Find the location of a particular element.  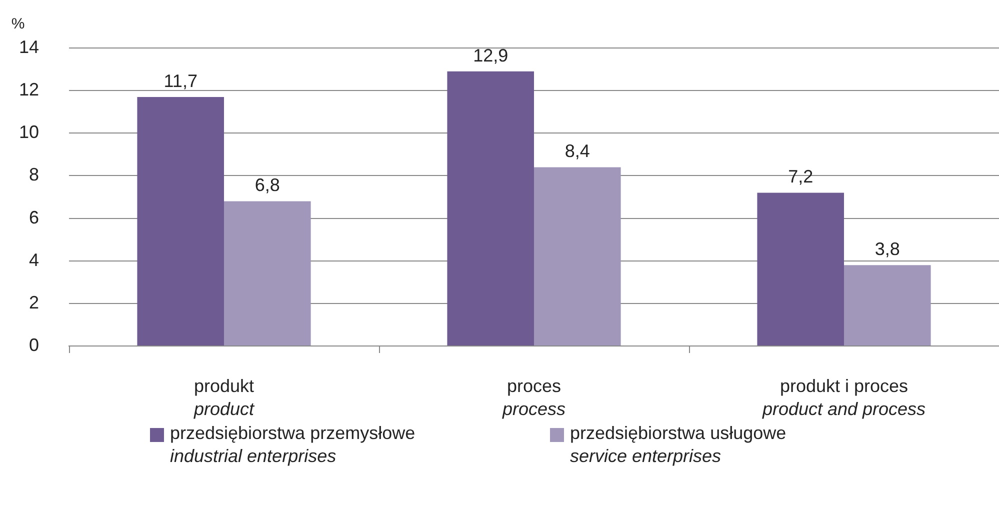

y-axis-title: % is located at coordinates (18, 24).